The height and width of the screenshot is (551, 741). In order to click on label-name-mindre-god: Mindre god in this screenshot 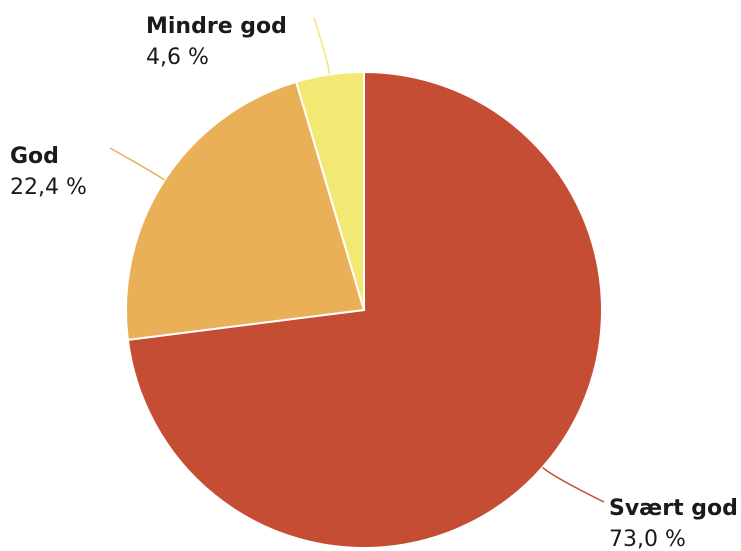, I will do `click(216, 26)`.